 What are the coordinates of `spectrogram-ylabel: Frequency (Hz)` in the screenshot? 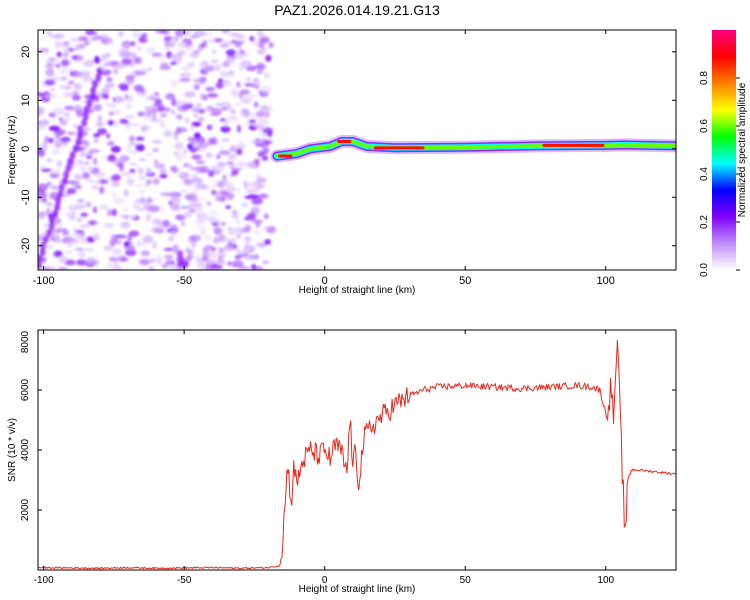 It's located at (12, 150).